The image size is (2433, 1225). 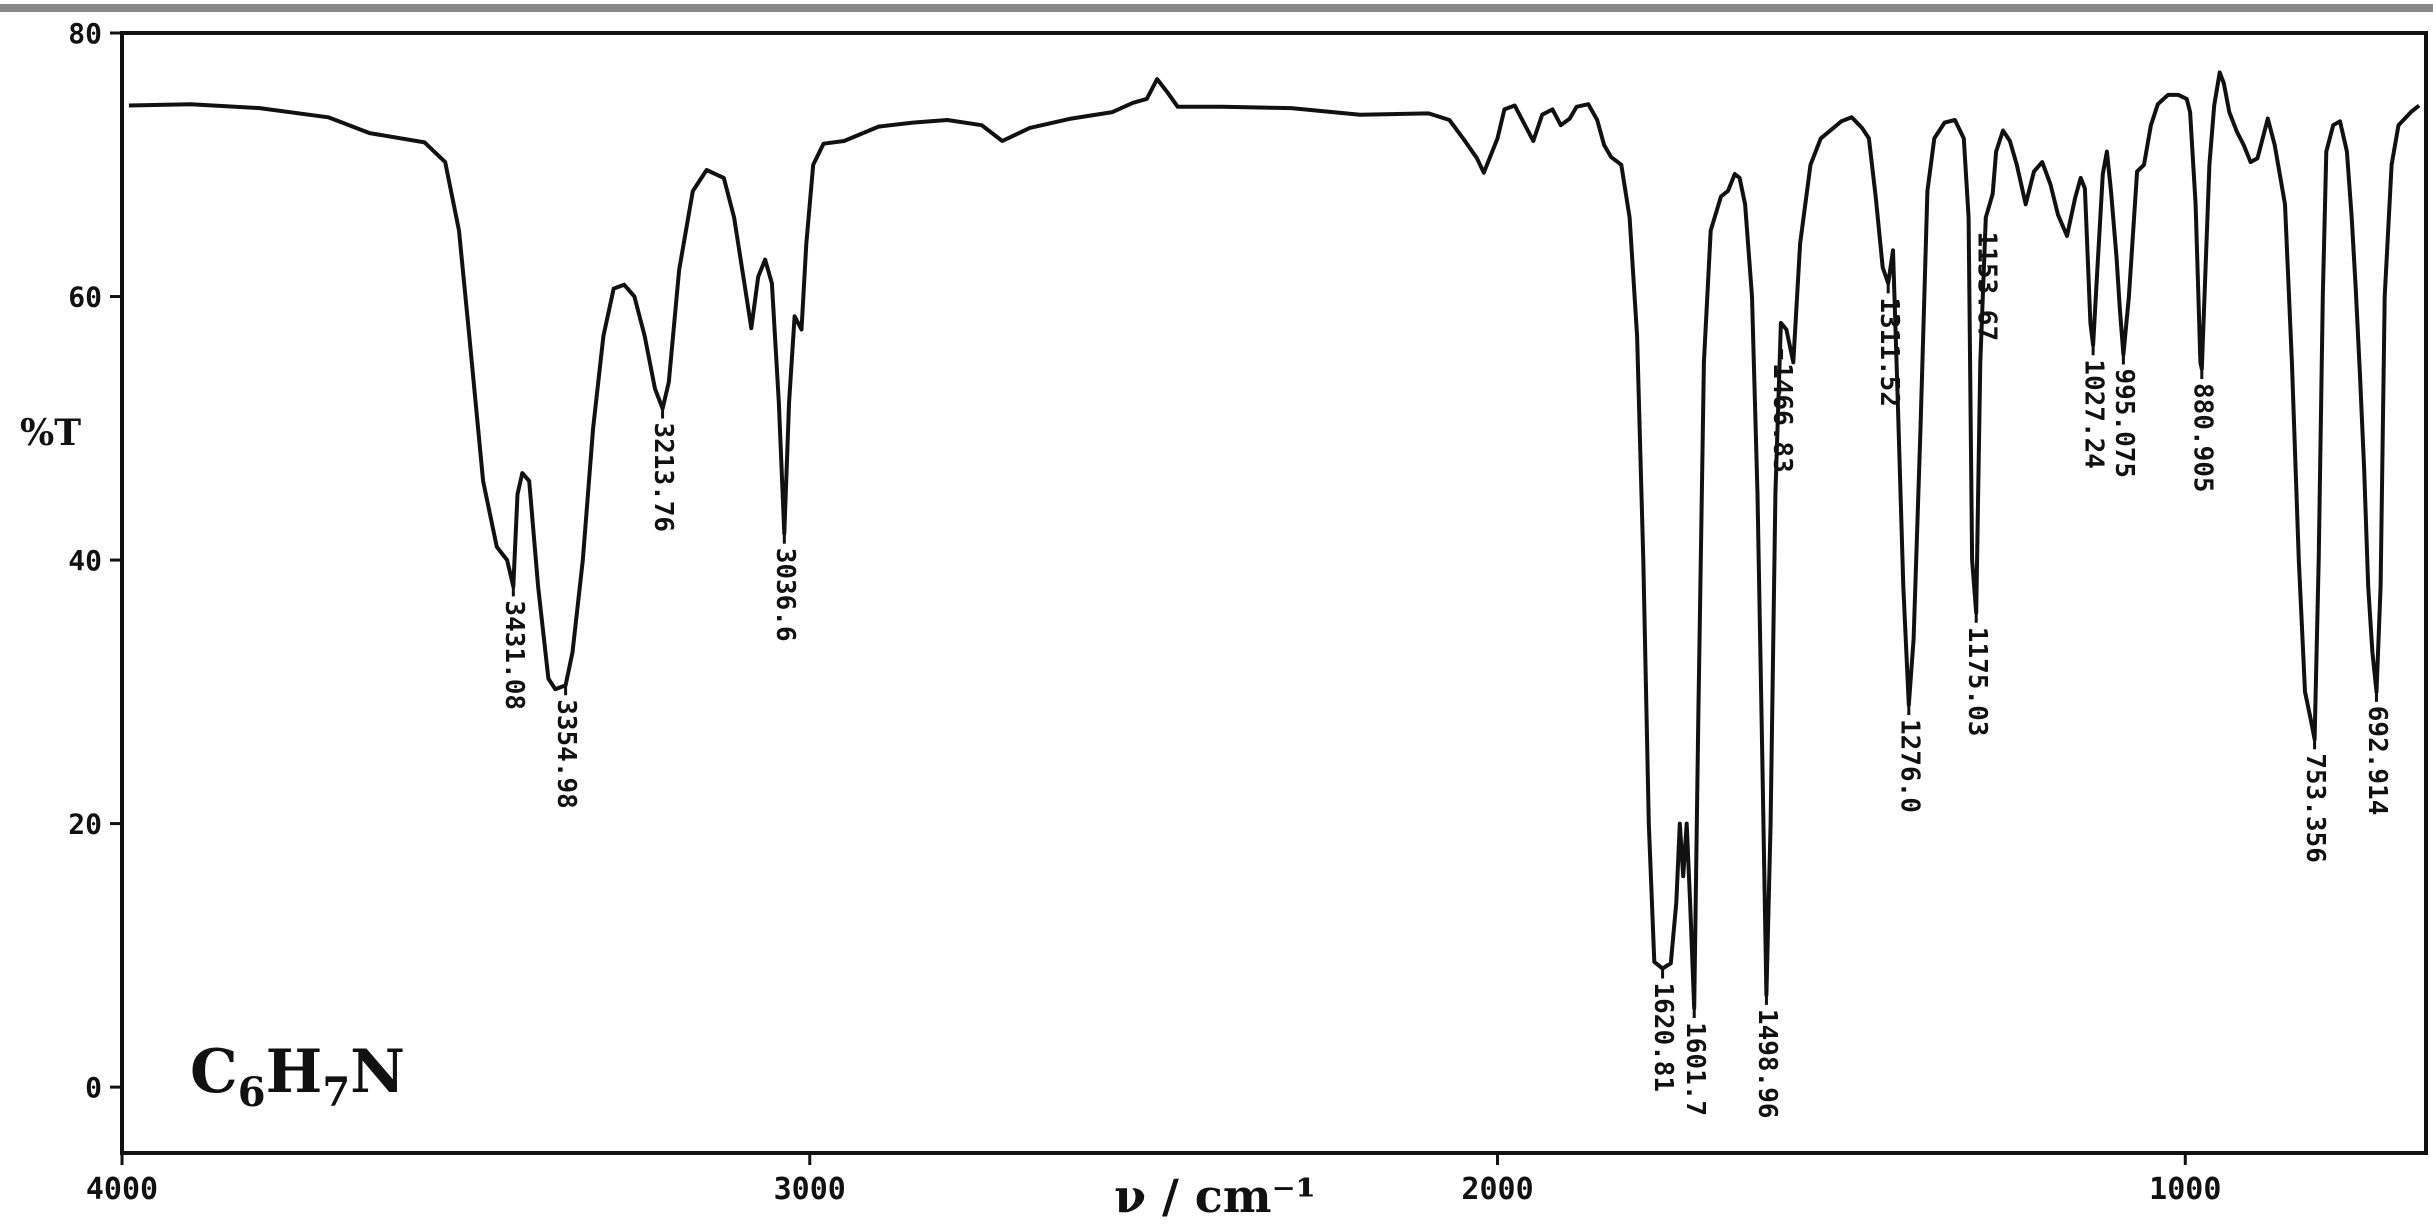 What do you see at coordinates (85, 560) in the screenshot?
I see `y-tick-label: 40` at bounding box center [85, 560].